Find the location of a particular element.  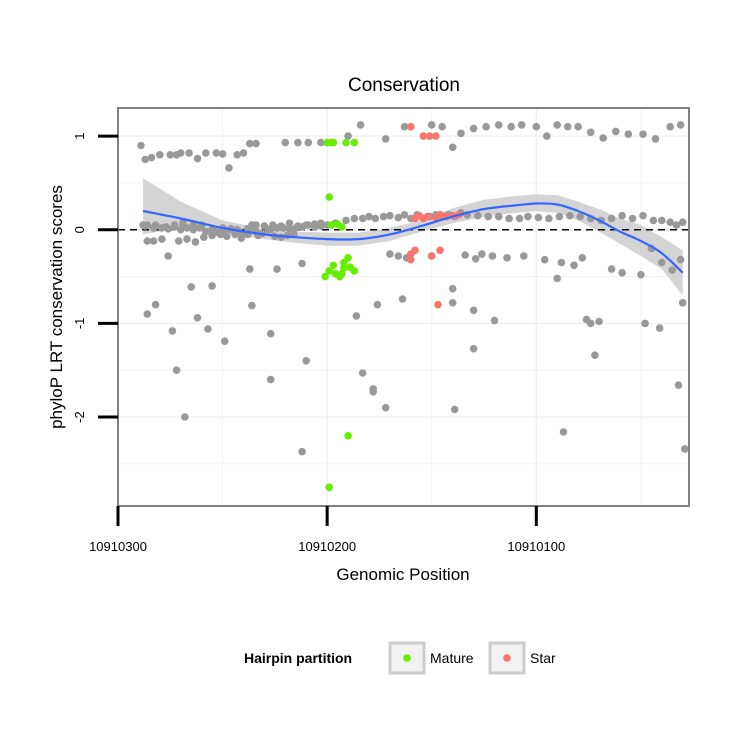

x-axis: 10910300 10910200 10910100 is located at coordinates (327, 530).